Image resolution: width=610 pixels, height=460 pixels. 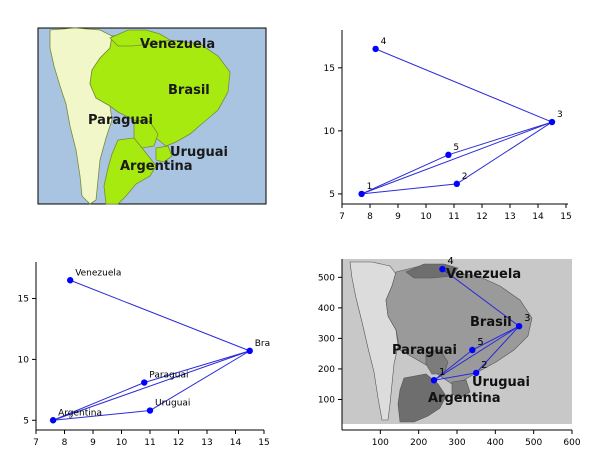 What do you see at coordinates (149, 443) in the screenshot?
I see `p3-x-tick-label: 11` at bounding box center [149, 443].